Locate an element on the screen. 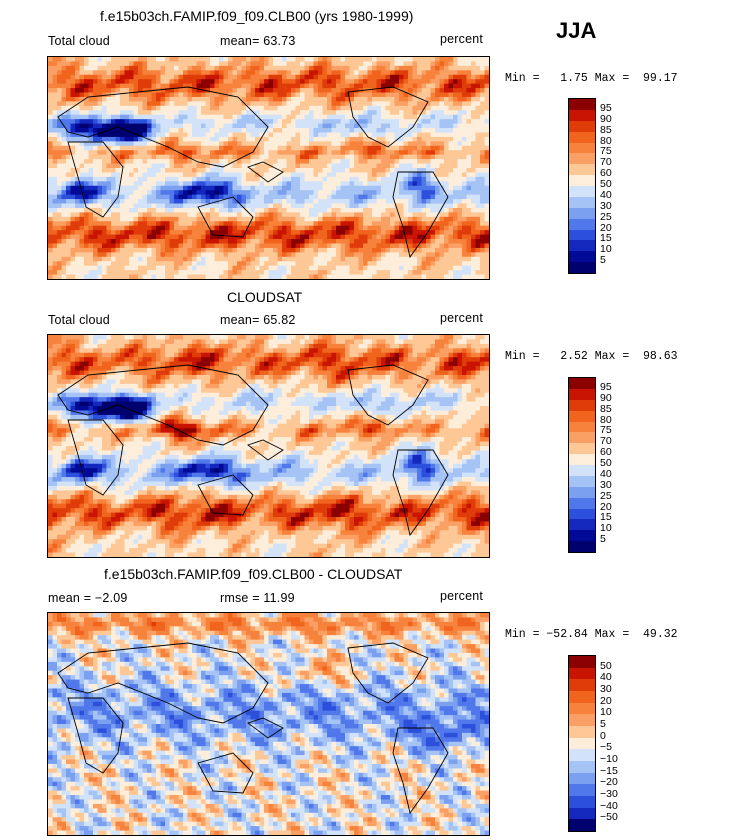 Image resolution: width=733 pixels, height=840 pixels. panel2-variable-label: Total cloud is located at coordinates (79, 320).